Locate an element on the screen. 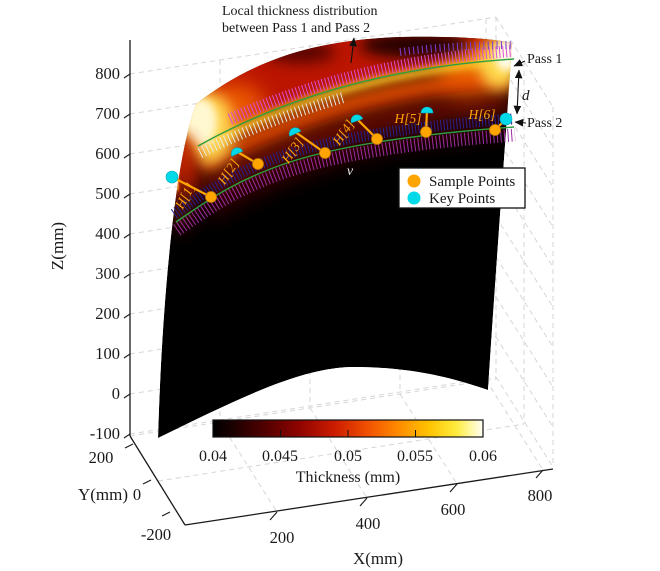 The height and width of the screenshot is (571, 660). colorbar-tick: 0.05 is located at coordinates (348, 456).